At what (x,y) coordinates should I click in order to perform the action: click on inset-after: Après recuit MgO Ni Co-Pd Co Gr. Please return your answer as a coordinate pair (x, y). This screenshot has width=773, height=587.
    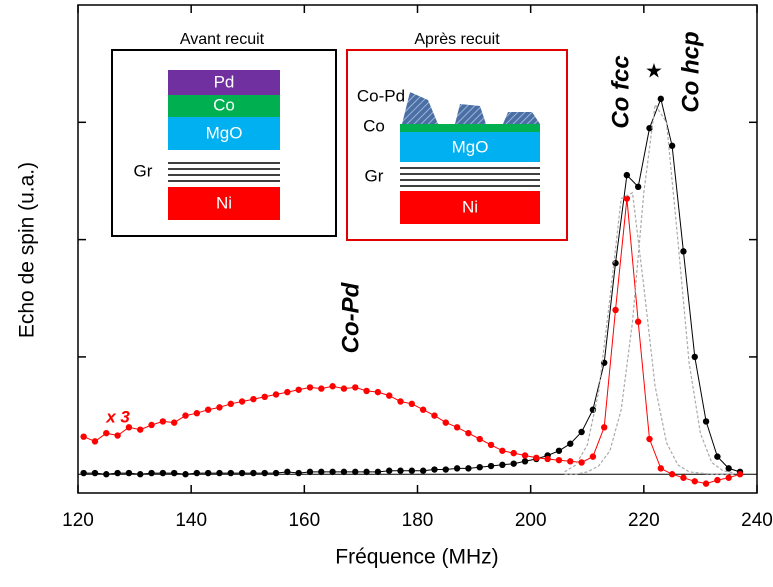
    Looking at the image, I should click on (457, 136).